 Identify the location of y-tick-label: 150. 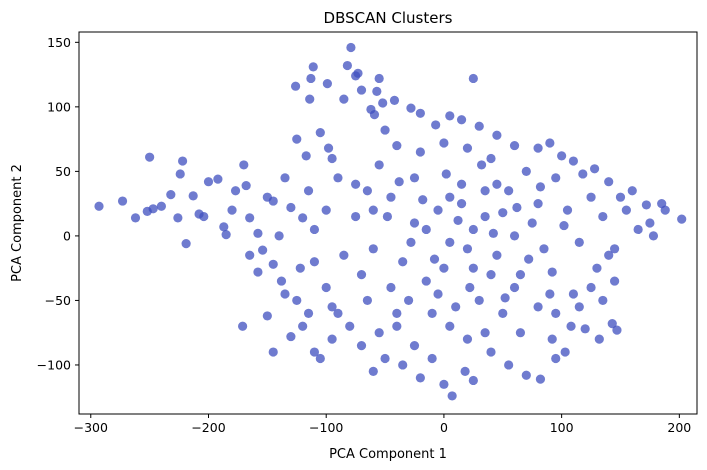
(59, 42).